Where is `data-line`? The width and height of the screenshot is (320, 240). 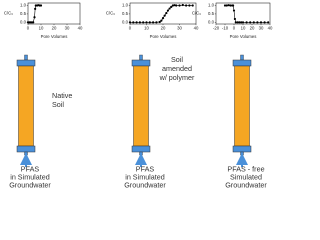
data-line is located at coordinates (247, 13).